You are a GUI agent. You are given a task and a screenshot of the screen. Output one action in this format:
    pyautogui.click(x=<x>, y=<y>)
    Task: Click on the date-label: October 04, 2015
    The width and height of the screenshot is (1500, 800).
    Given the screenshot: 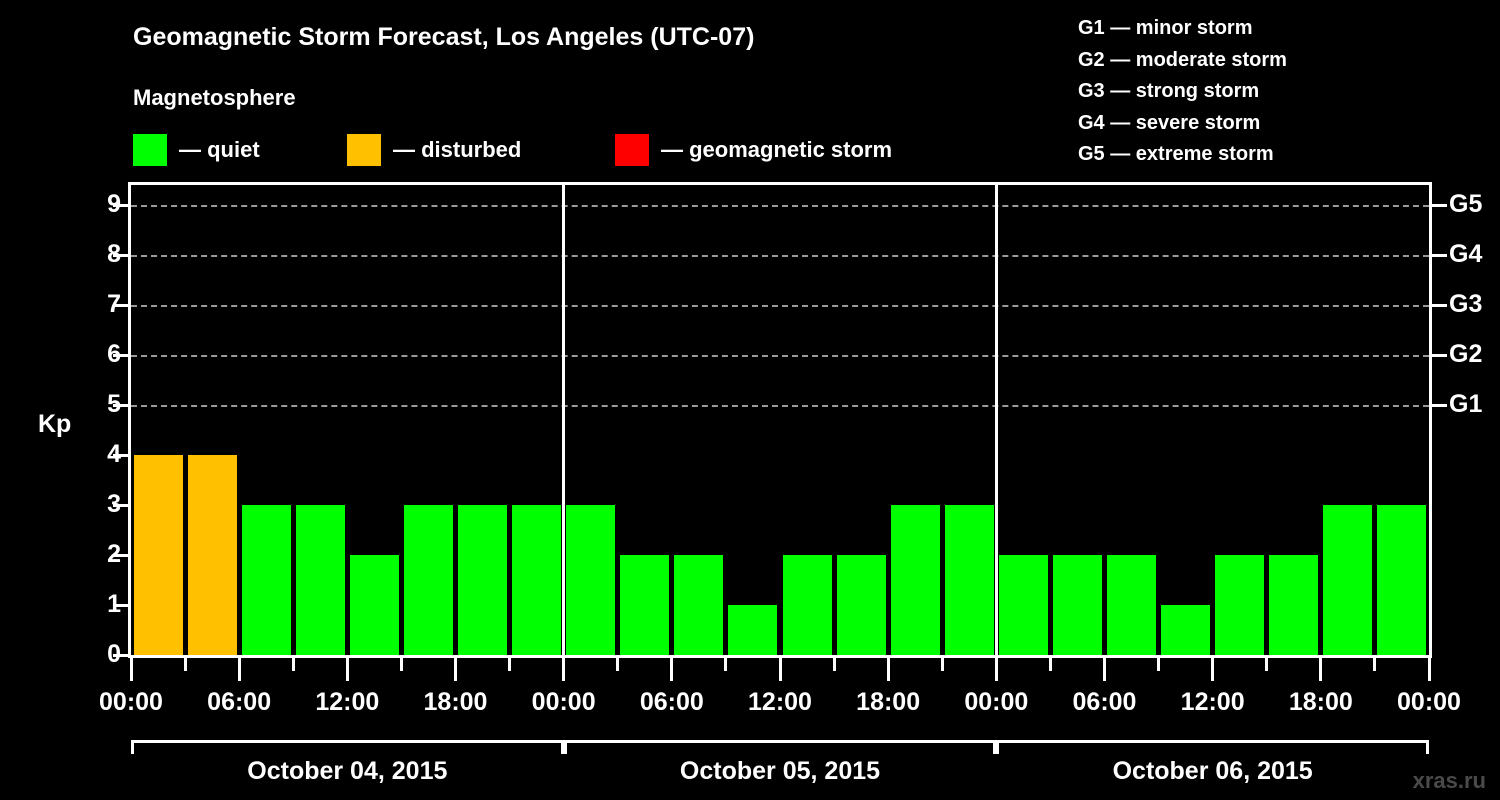 What is the action you would take?
    pyautogui.click(x=347, y=771)
    